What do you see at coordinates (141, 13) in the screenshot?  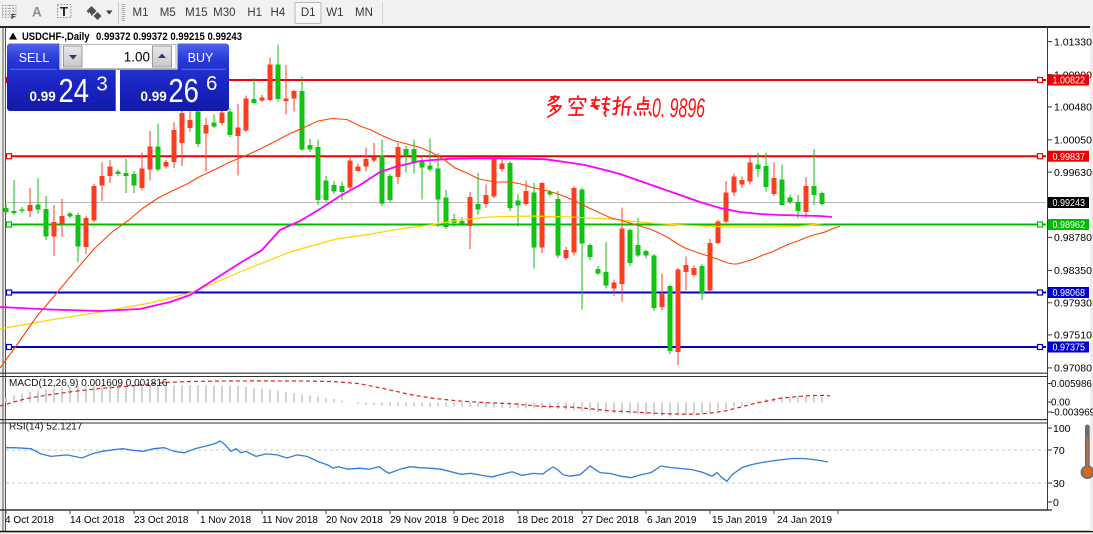 I see `svg-text: M1` at bounding box center [141, 13].